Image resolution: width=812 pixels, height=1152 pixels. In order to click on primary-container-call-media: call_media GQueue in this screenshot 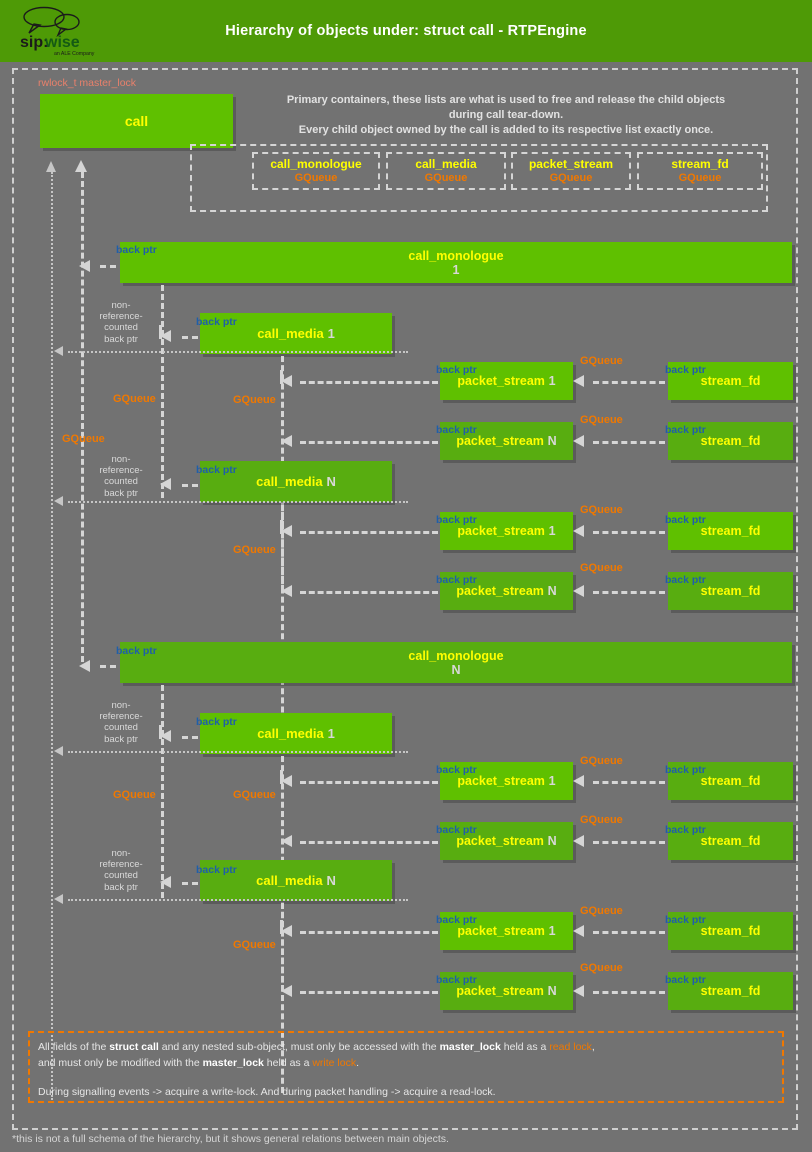, I will do `click(446, 171)`.